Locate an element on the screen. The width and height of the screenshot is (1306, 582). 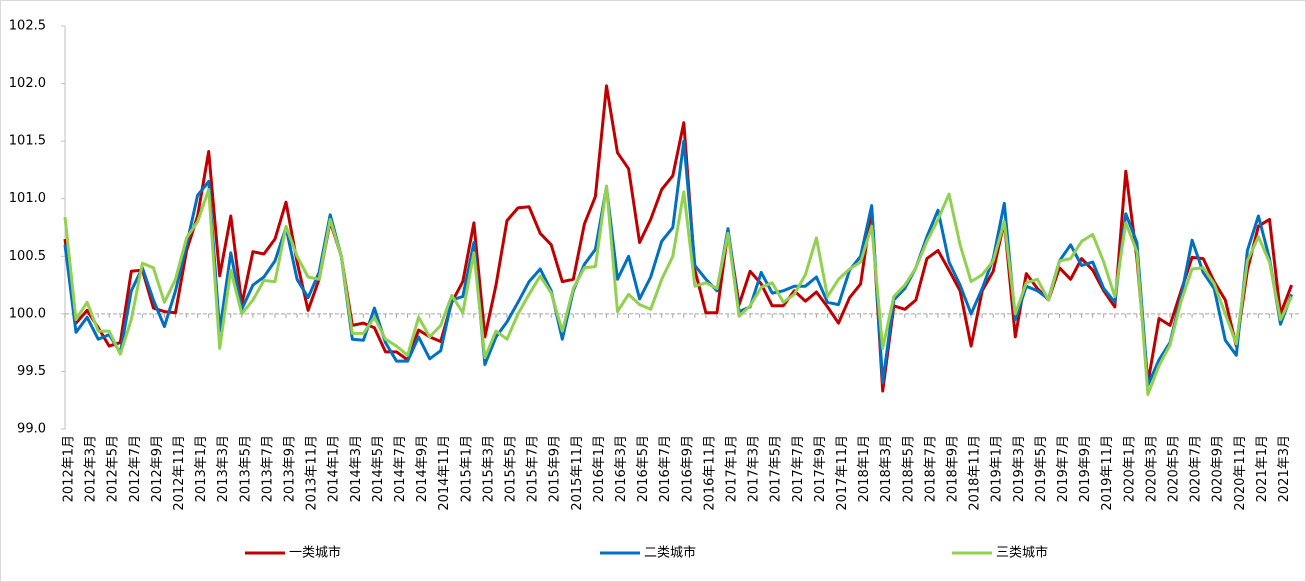
x-tick-label: 2017年11月 is located at coordinates (842, 473).